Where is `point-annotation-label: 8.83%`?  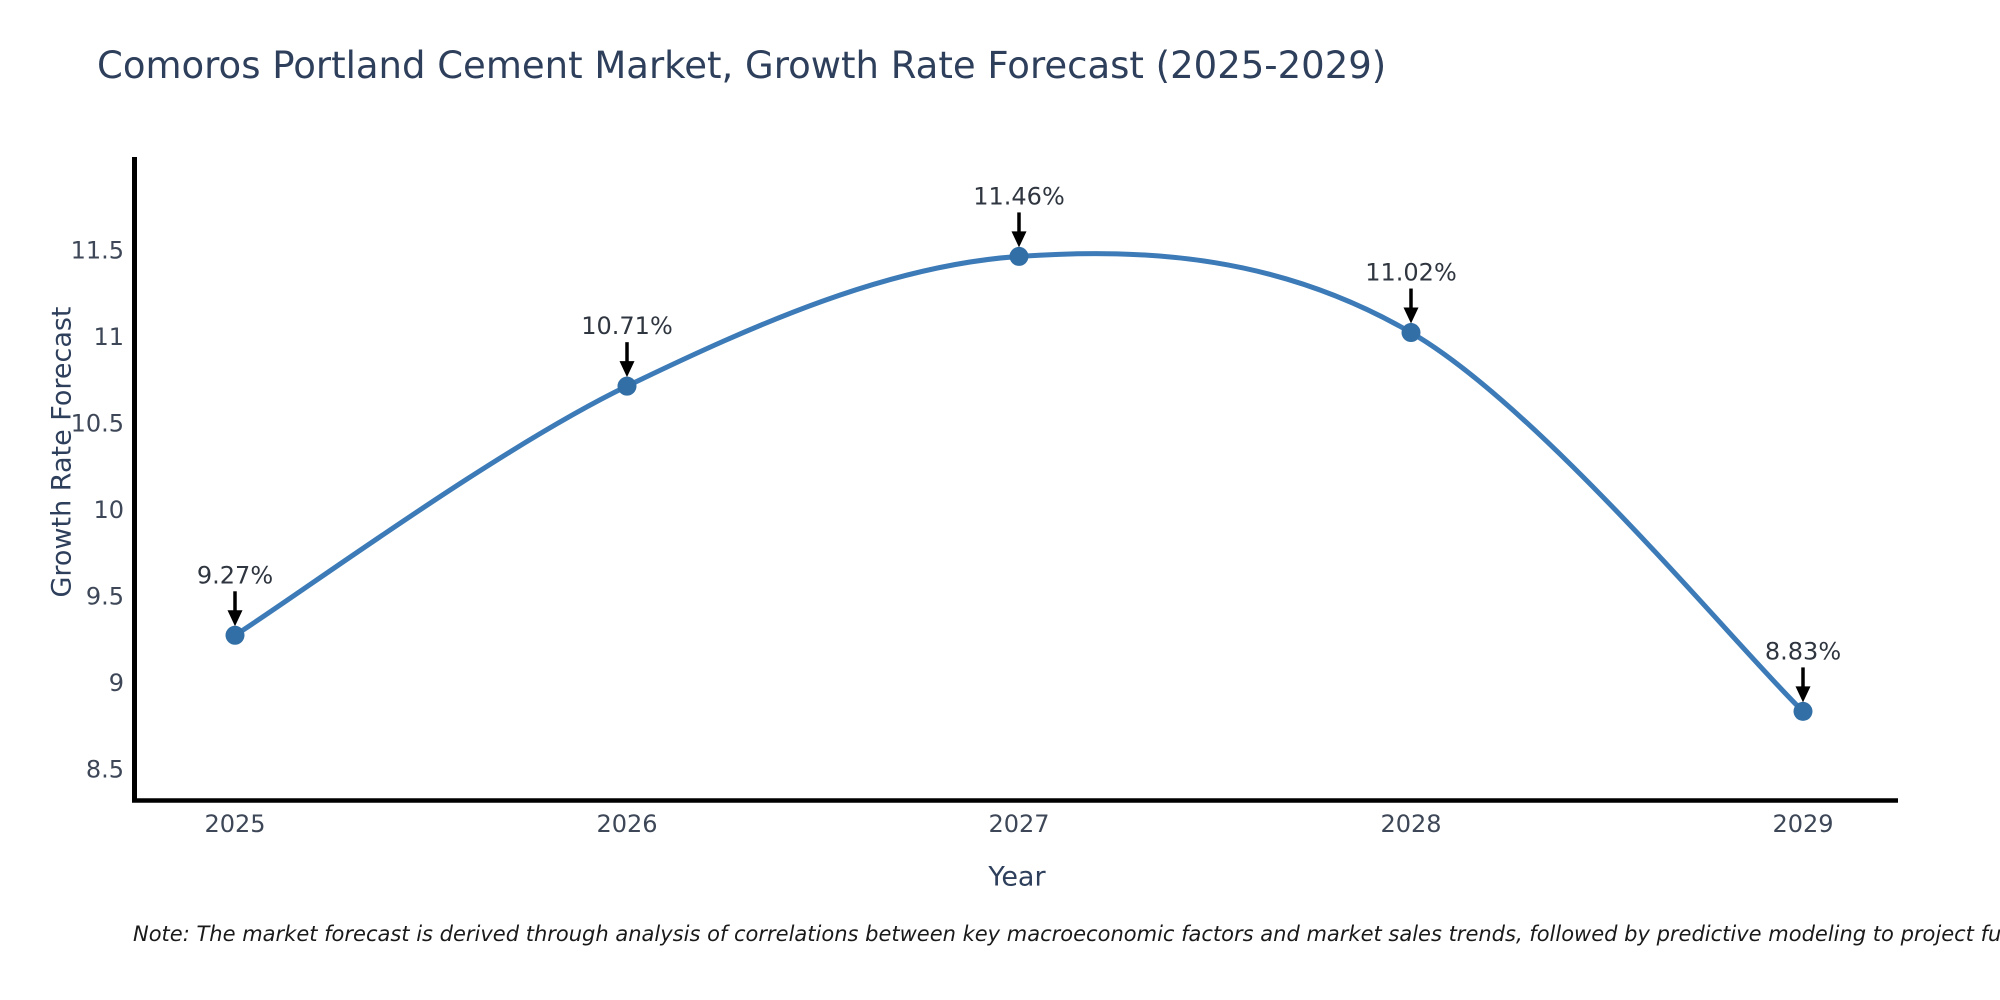
point-annotation-label: 8.83% is located at coordinates (1803, 651).